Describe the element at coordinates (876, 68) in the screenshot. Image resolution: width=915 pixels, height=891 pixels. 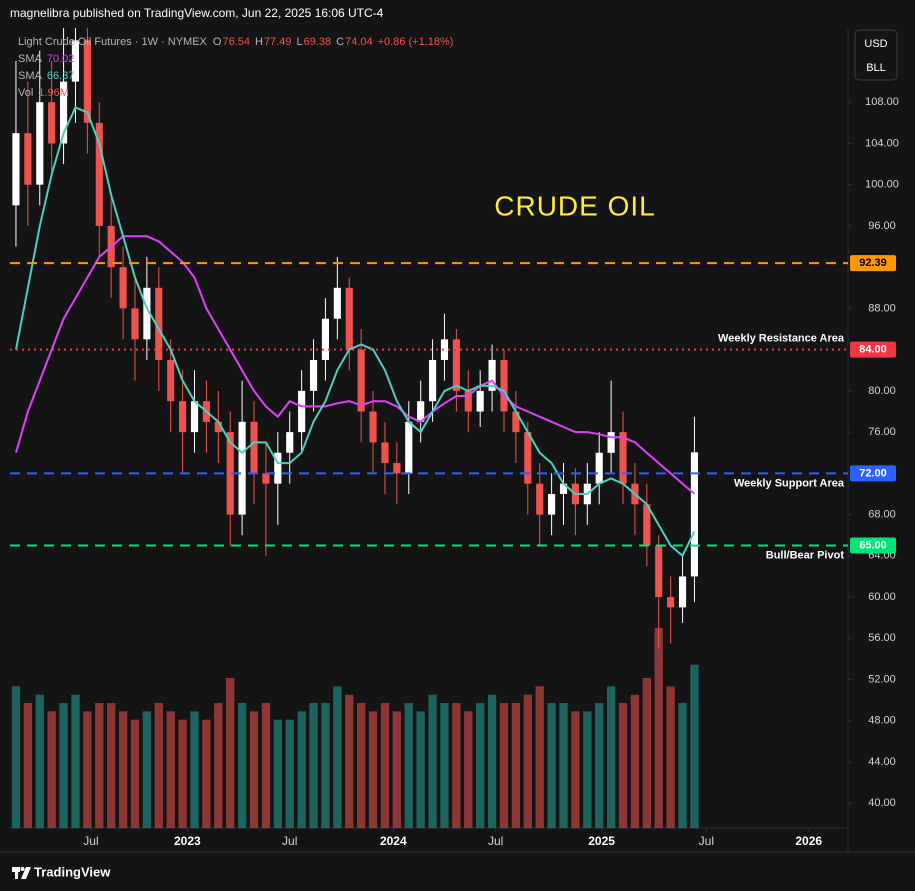
I see `unit-button: BLL` at that location.